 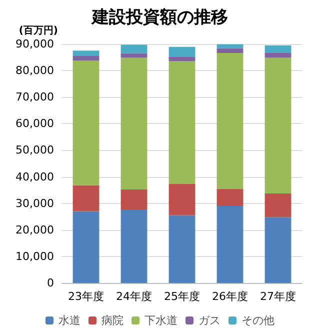 I want to click on x-tick-label: 26年度, so click(x=230, y=296).